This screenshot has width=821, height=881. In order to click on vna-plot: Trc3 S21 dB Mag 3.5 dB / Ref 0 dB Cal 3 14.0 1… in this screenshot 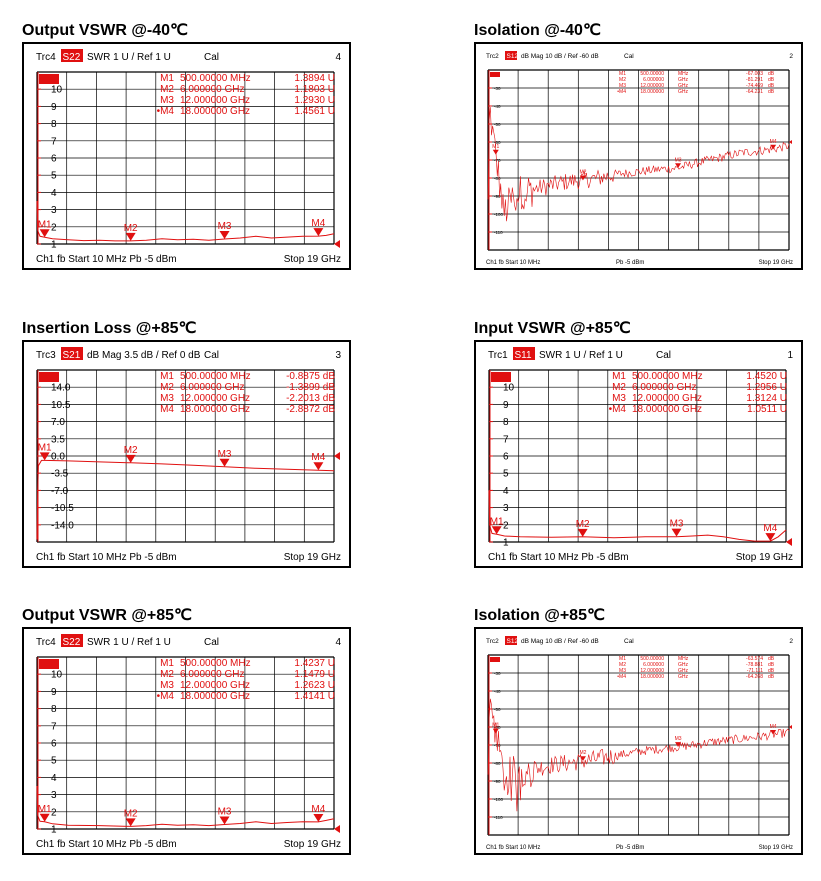, I will do `click(188, 455)`.